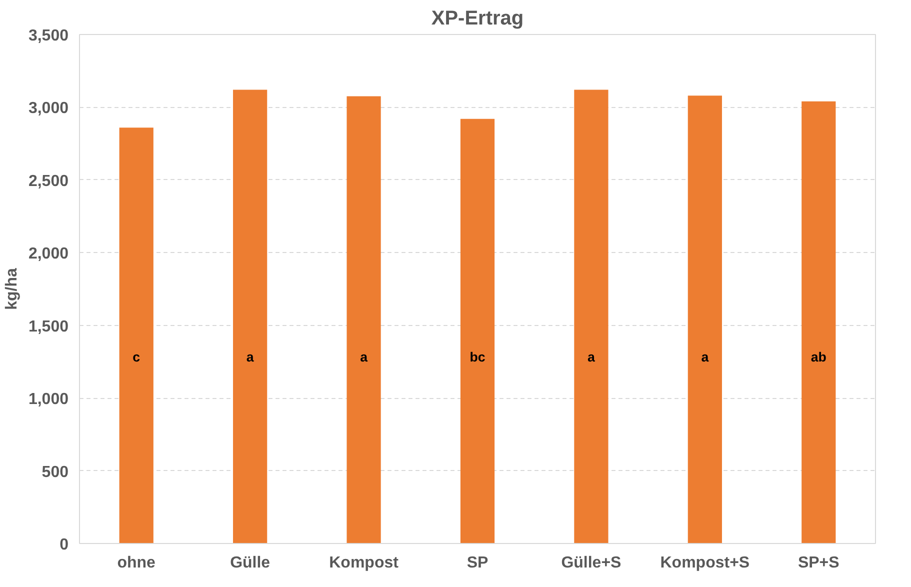 The image size is (911, 587). What do you see at coordinates (705, 563) in the screenshot?
I see `x-tick-label: Kompost+S` at bounding box center [705, 563].